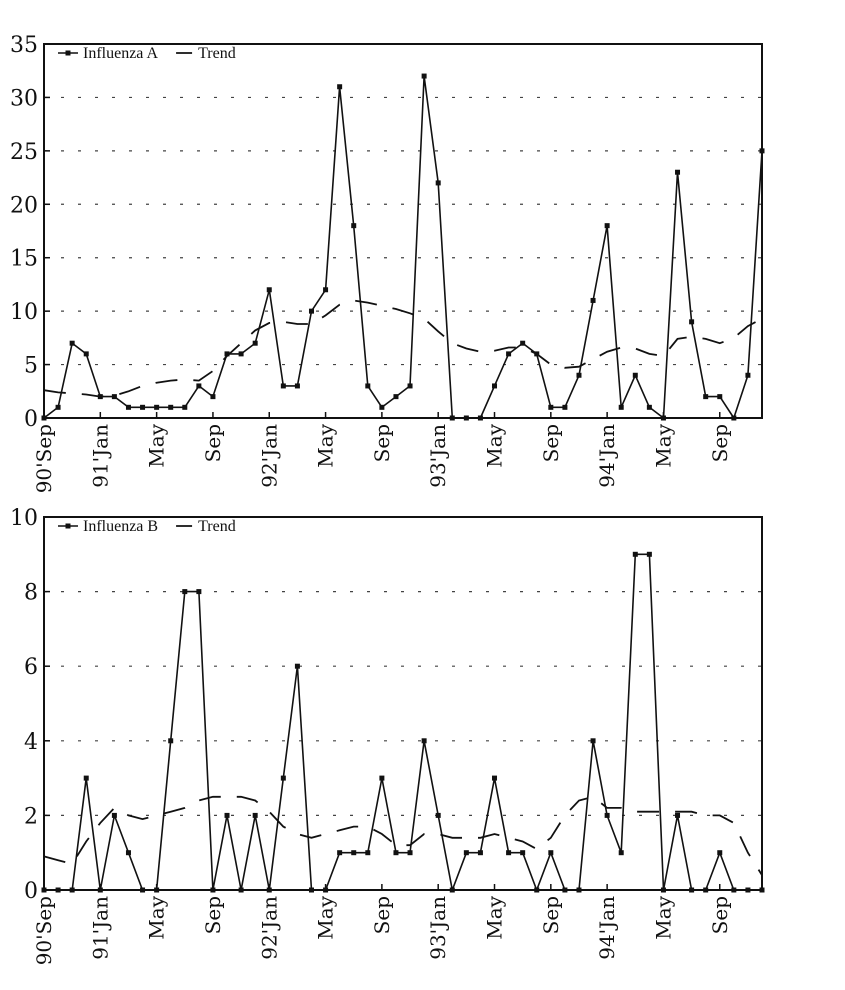 Image resolution: width=845 pixels, height=990 pixels. Describe the element at coordinates (100, 928) in the screenshot. I see `bottom-x-tick-label: 91'Jan` at that location.